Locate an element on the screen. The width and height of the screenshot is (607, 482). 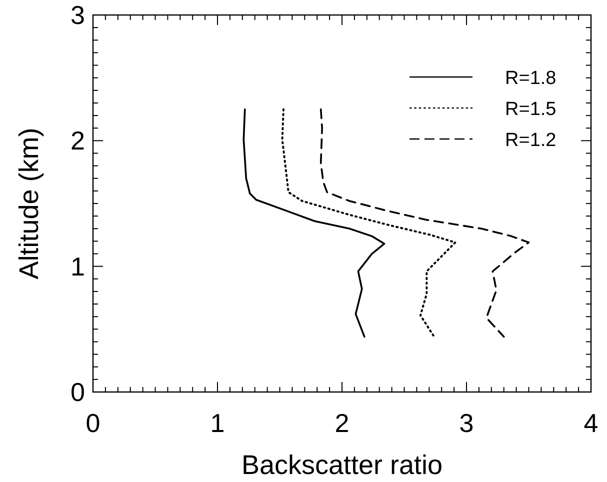
legend-label: R=1.2 is located at coordinates (530, 140).